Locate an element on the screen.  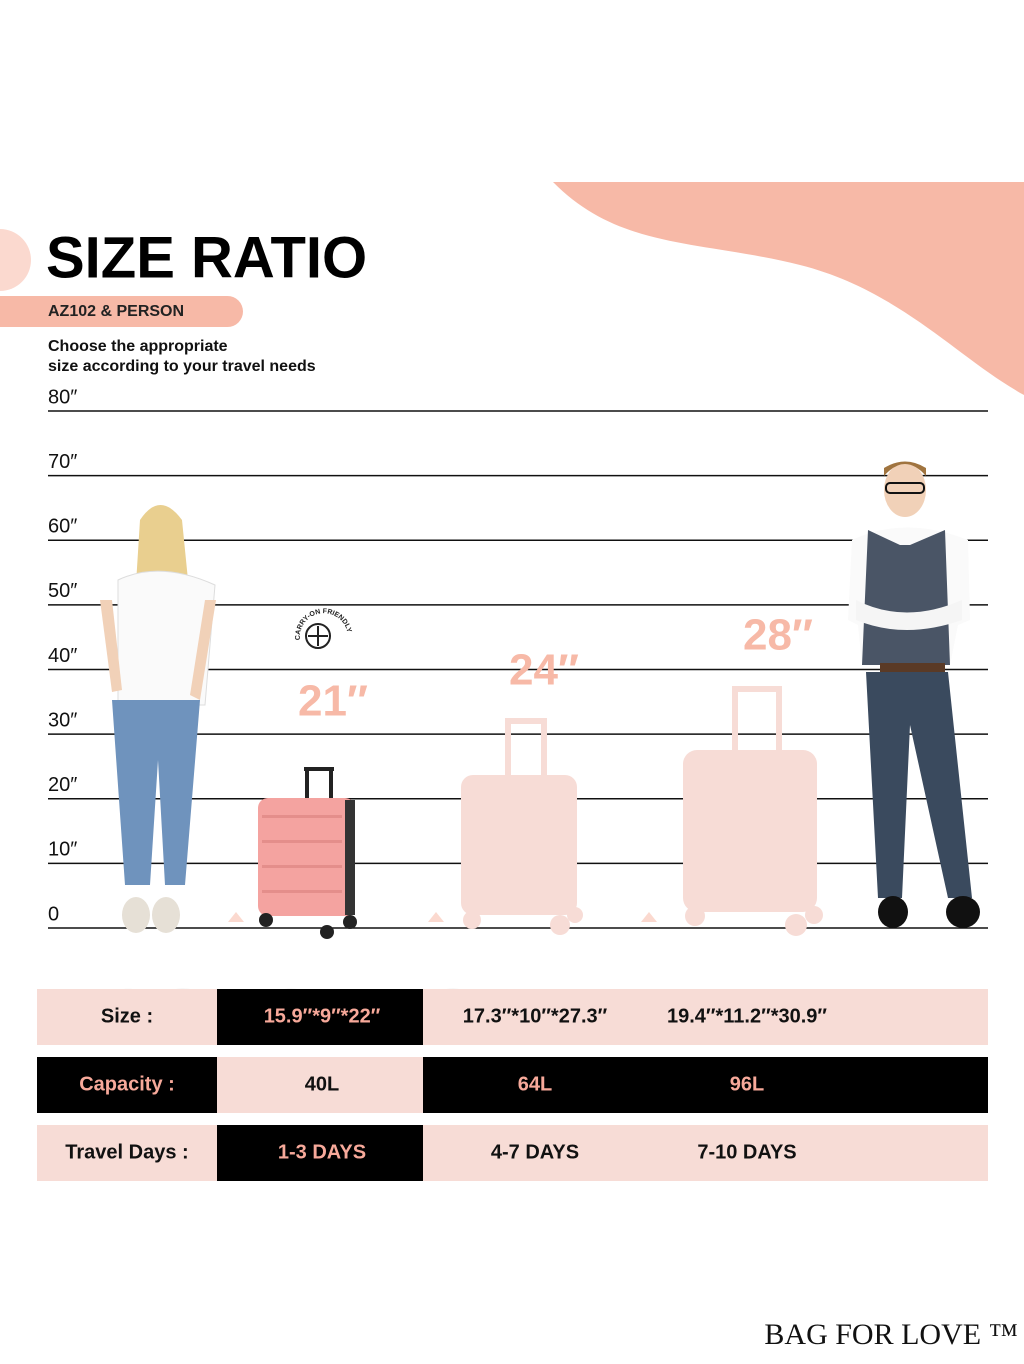
man-figure is located at coordinates (914, 694).